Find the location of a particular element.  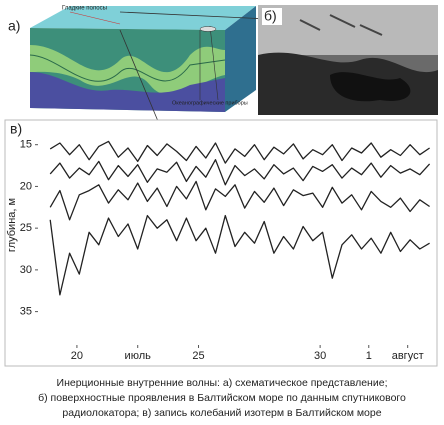

panel-label: а) is located at coordinates (14, 26).